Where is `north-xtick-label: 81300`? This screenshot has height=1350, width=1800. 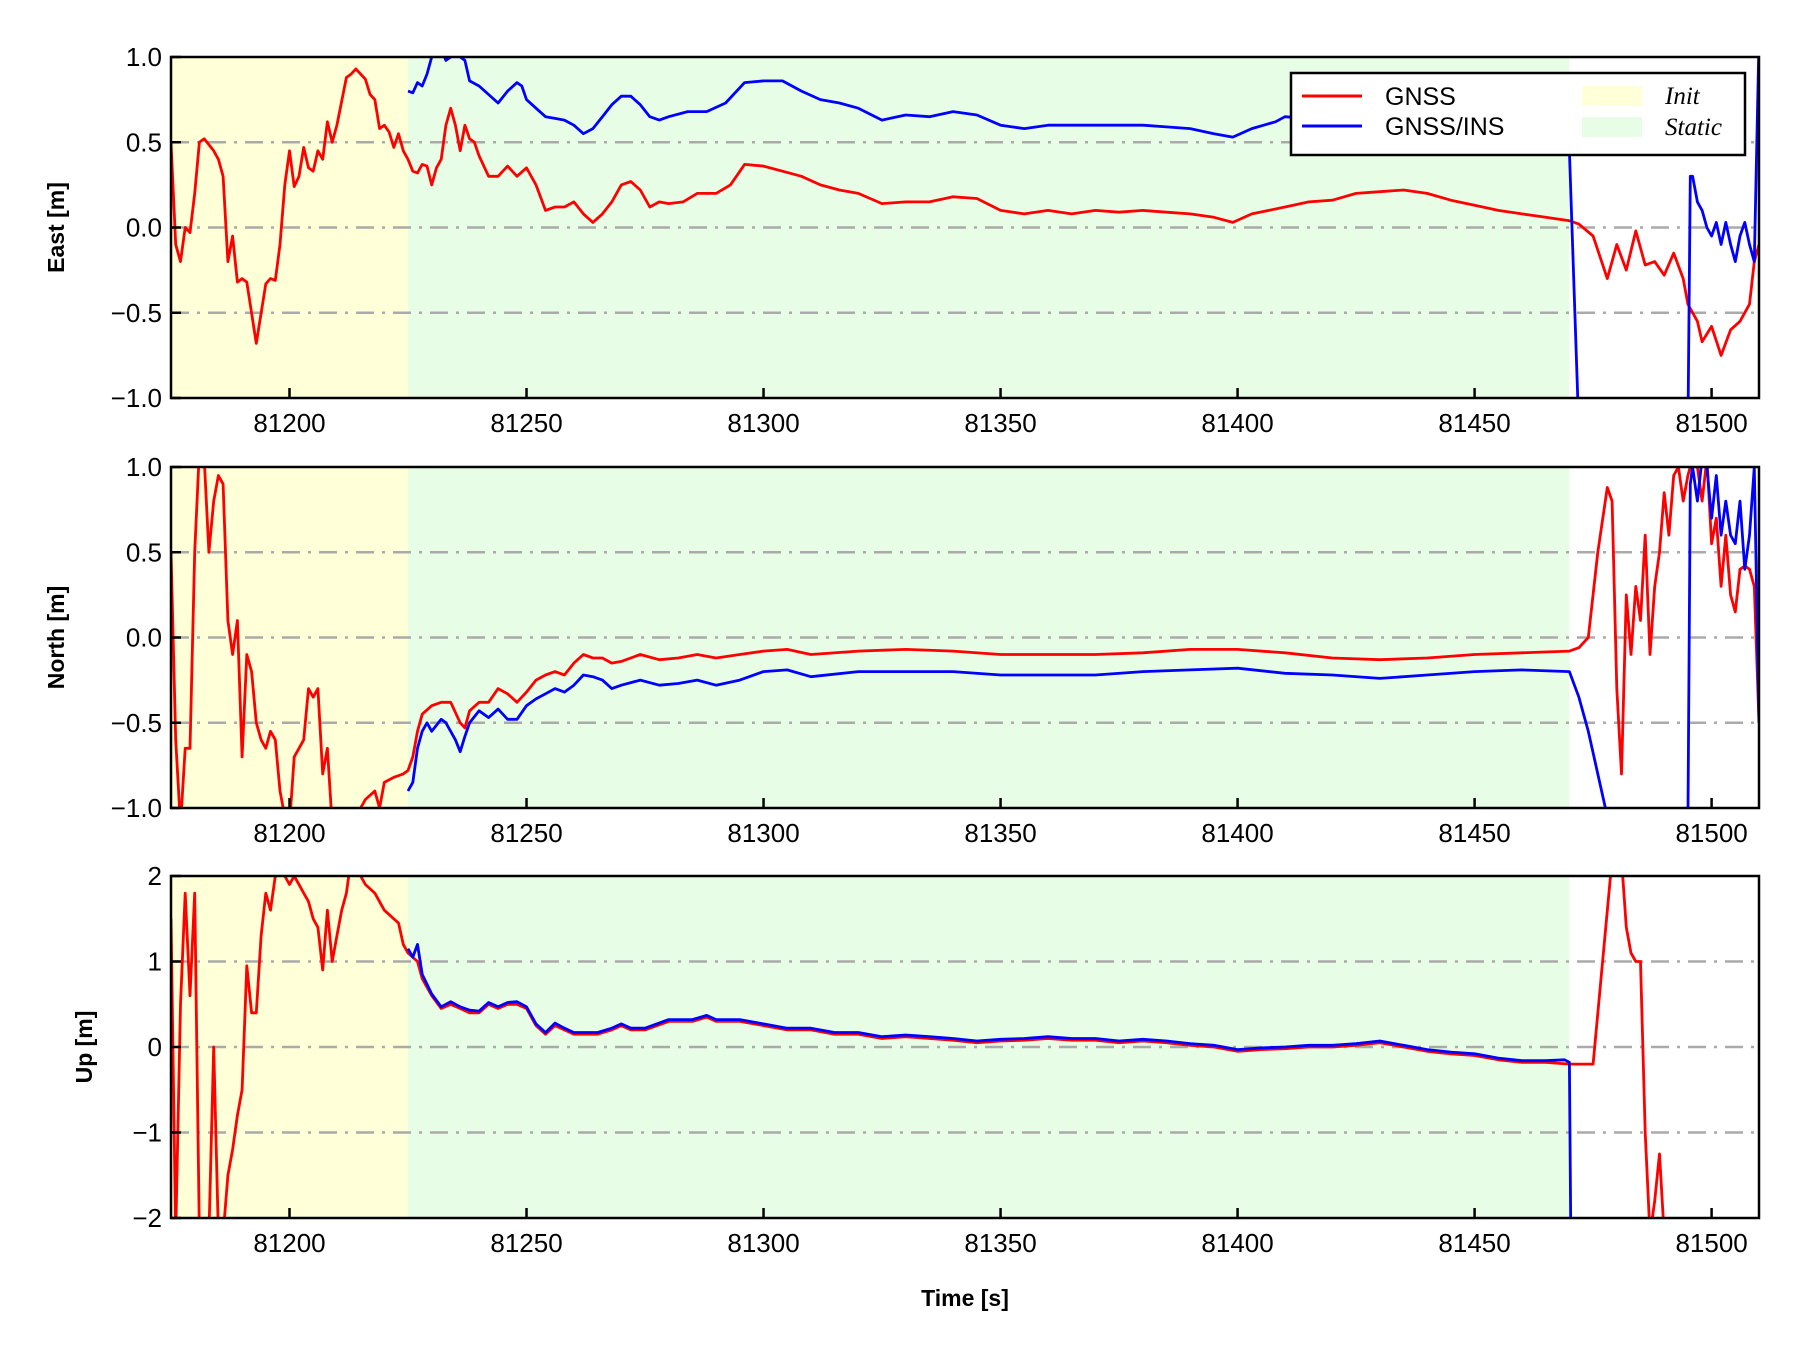 north-xtick-label: 81300 is located at coordinates (763, 833).